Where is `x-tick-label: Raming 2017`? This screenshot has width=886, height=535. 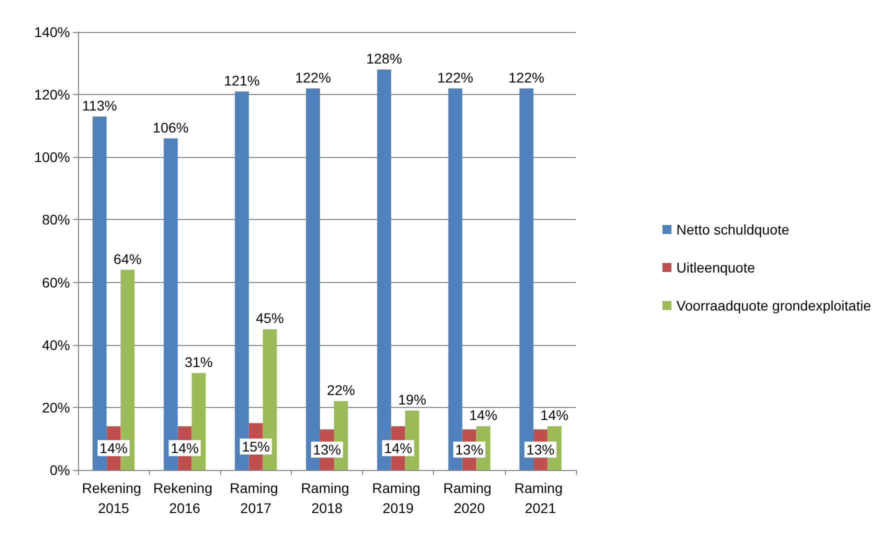 x-tick-label: Raming 2017 is located at coordinates (256, 498).